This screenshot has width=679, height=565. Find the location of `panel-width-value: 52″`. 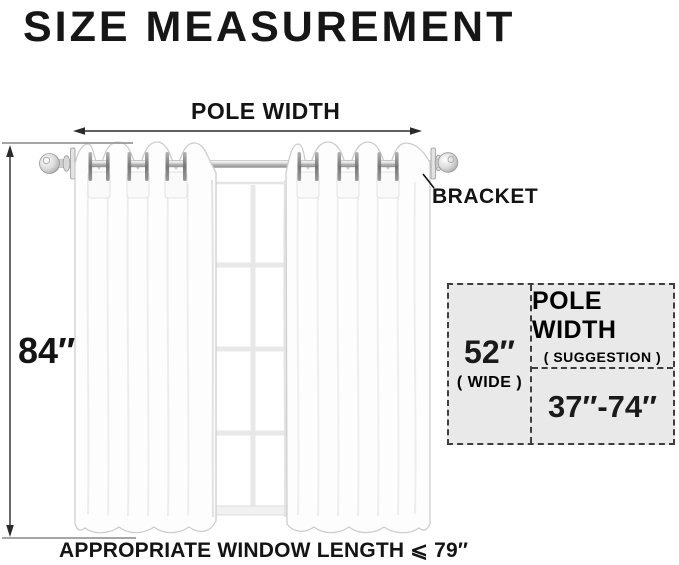

panel-width-value: 52″ is located at coordinates (489, 352).